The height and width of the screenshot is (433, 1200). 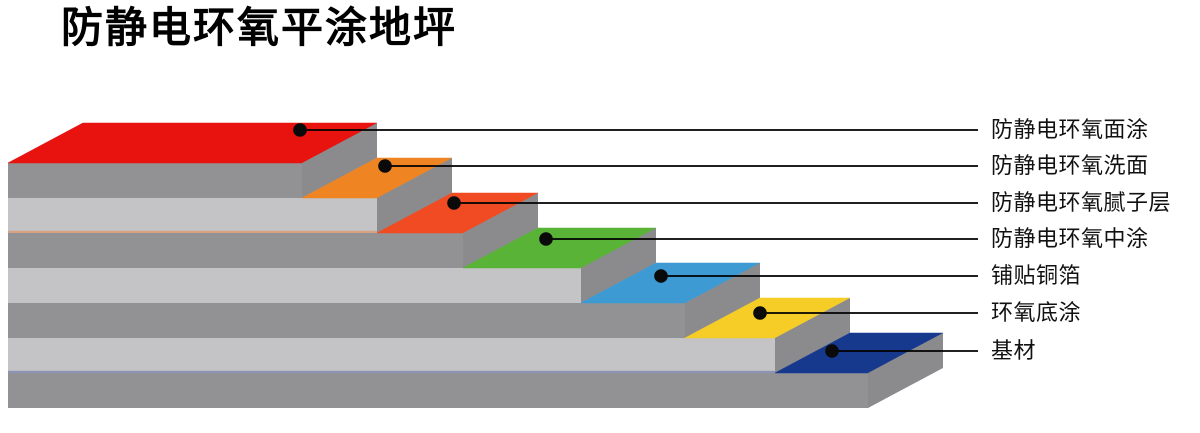 What do you see at coordinates (1081, 202) in the screenshot?
I see `layer-label-putty: 防静电环氧腻子层` at bounding box center [1081, 202].